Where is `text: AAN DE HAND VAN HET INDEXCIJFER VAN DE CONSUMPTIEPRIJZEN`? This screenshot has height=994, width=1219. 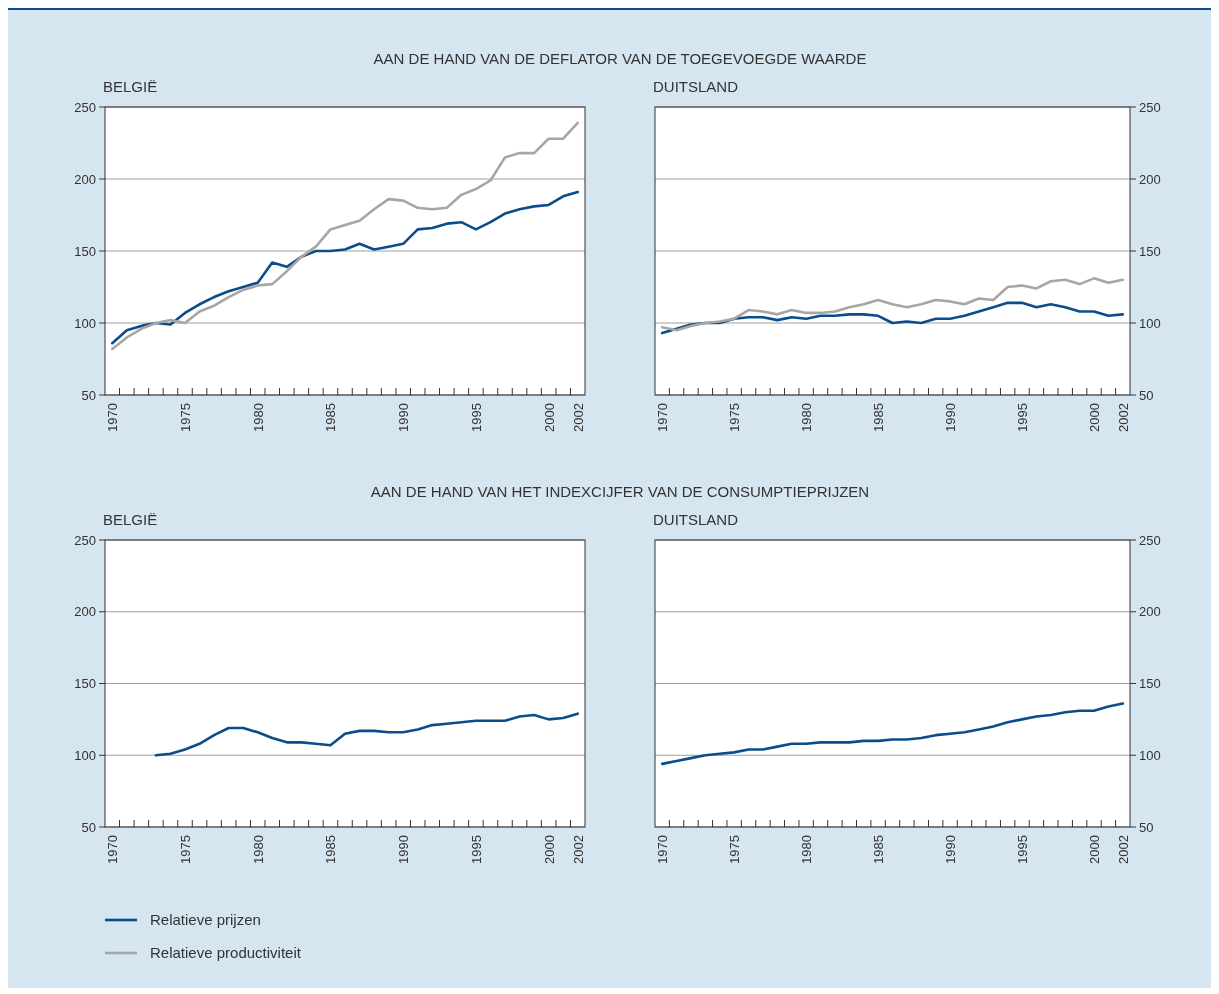
text: AAN DE HAND VAN HET INDEXCIJFER VAN DE CONSUMPTIEPRIJZEN is located at coordinates (620, 491).